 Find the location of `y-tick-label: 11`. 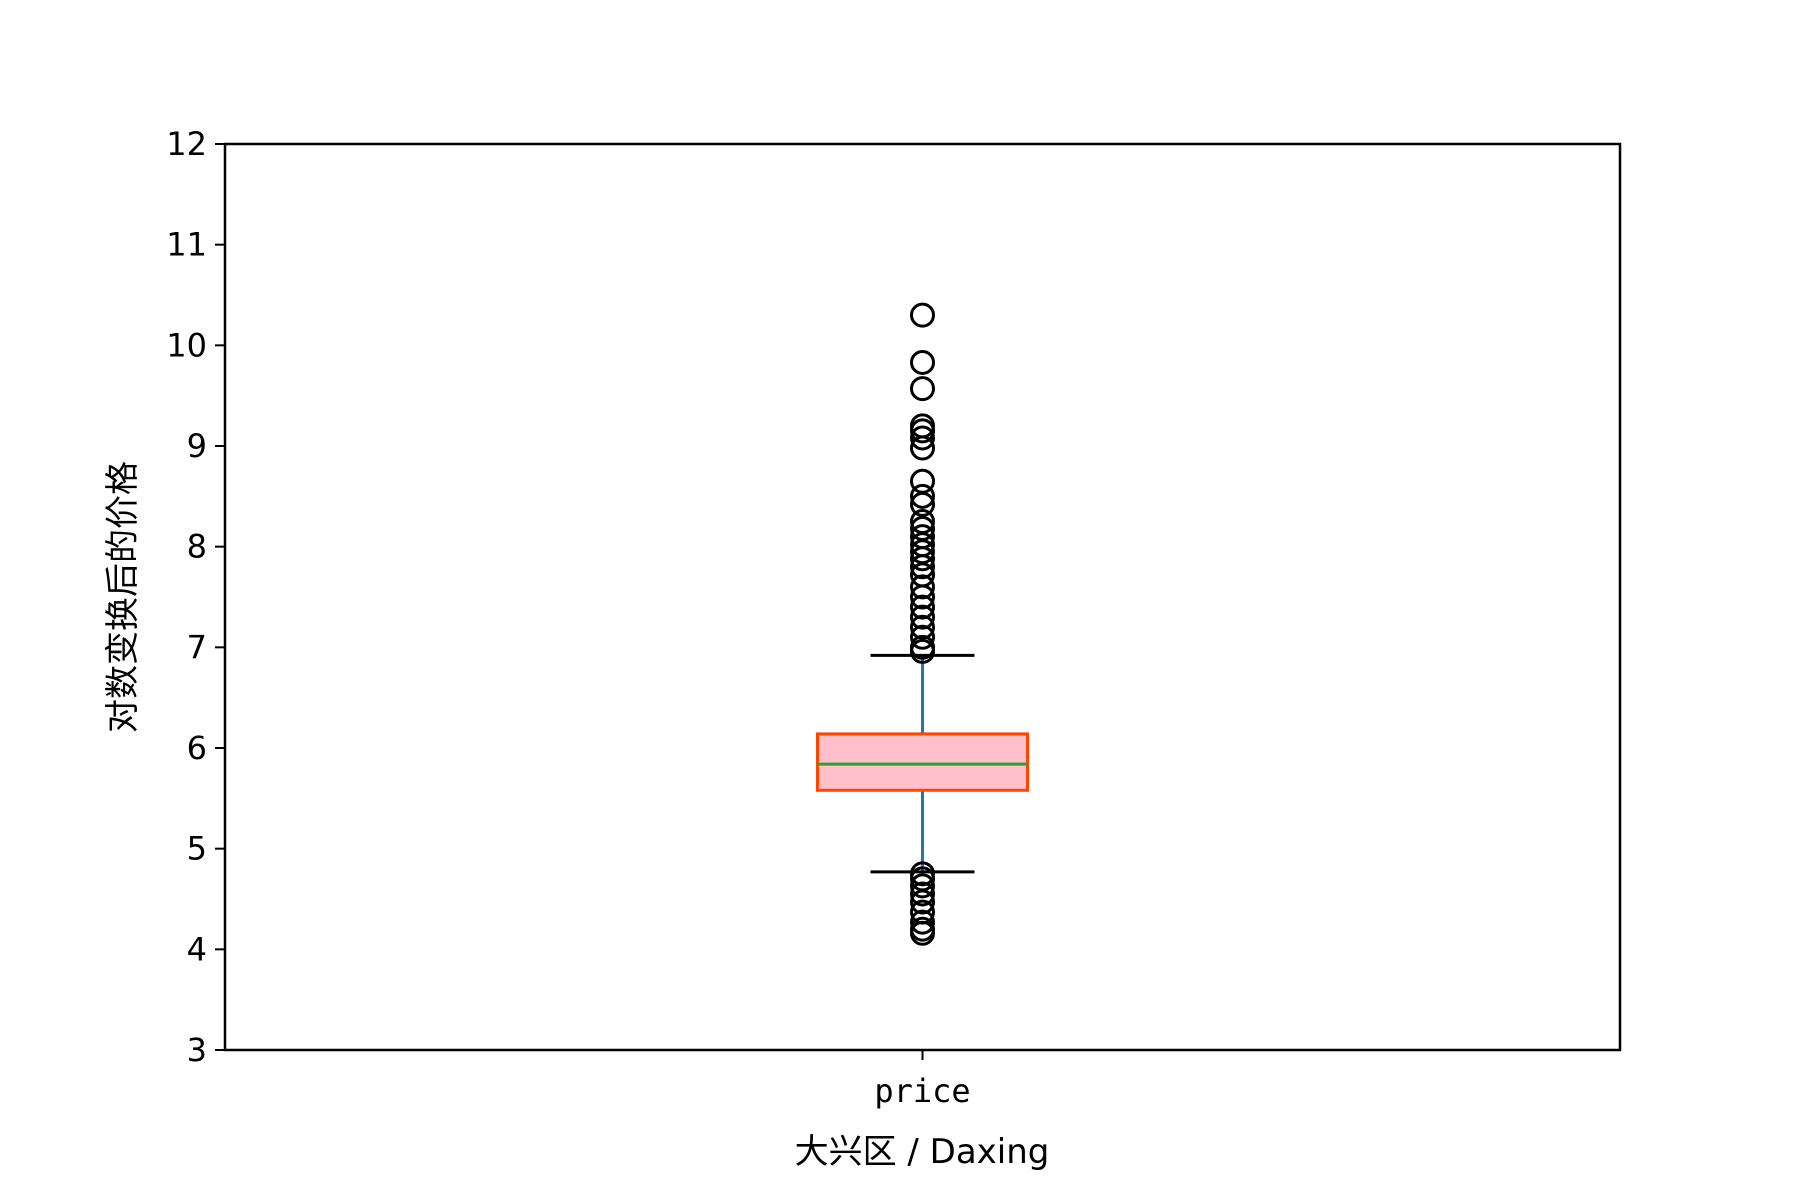

y-tick-label: 11 is located at coordinates (186, 245).